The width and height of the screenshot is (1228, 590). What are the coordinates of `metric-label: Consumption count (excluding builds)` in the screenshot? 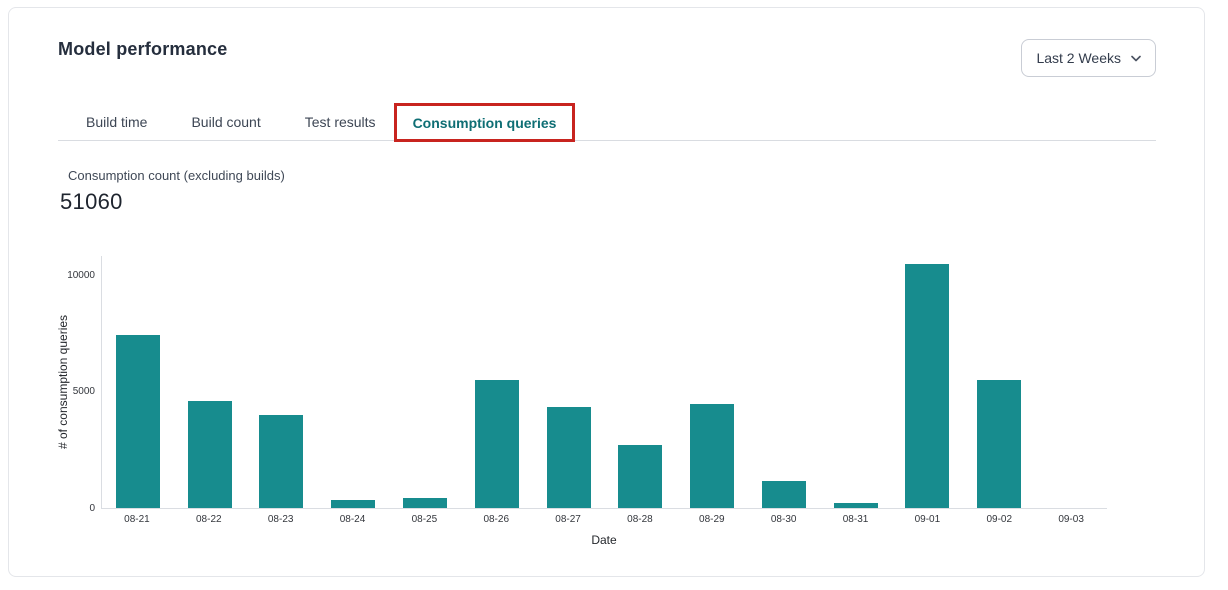 It's located at (176, 175).